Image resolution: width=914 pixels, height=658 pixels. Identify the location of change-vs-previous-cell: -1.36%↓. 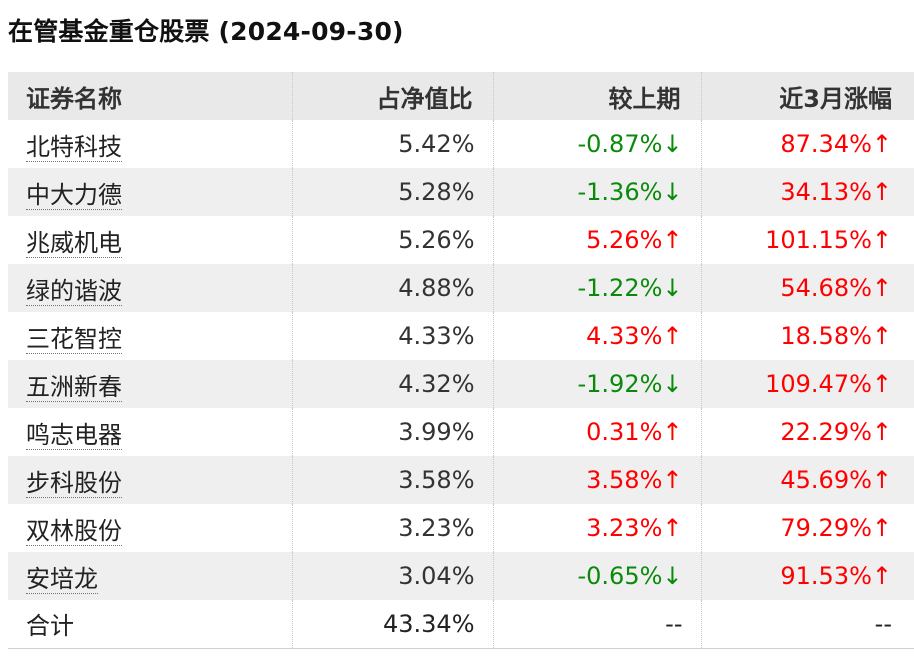
(597, 192).